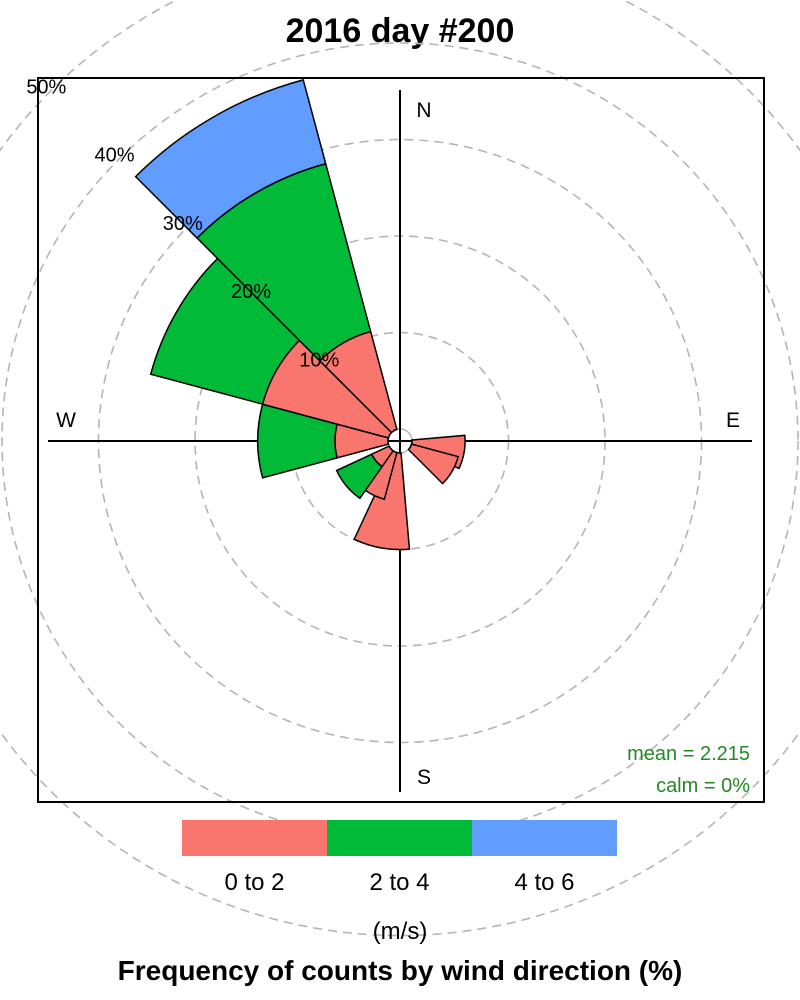 The image size is (800, 1000). I want to click on legend-label-1: 0 to 2, so click(254, 882).